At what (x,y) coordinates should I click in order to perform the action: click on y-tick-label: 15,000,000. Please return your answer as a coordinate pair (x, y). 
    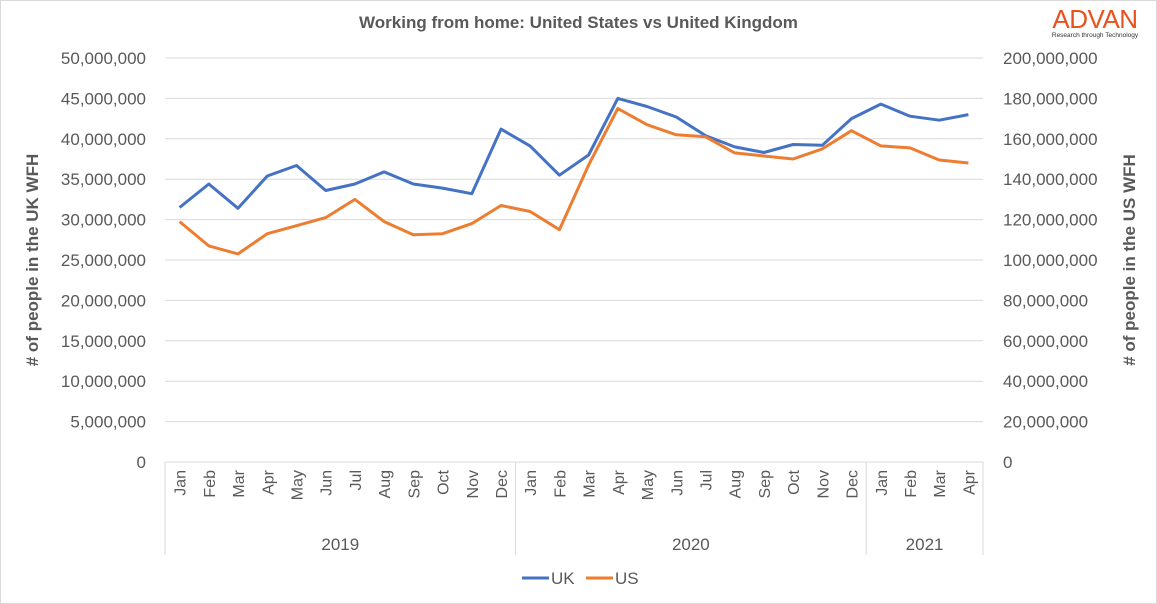
    Looking at the image, I should click on (103, 341).